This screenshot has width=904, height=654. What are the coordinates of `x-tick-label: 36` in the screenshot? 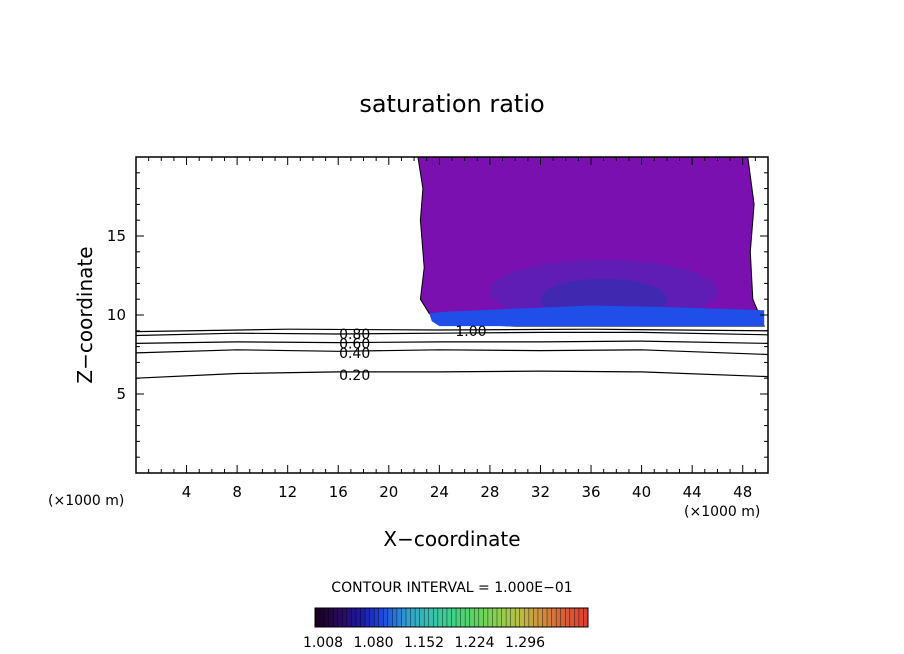 It's located at (590, 492).